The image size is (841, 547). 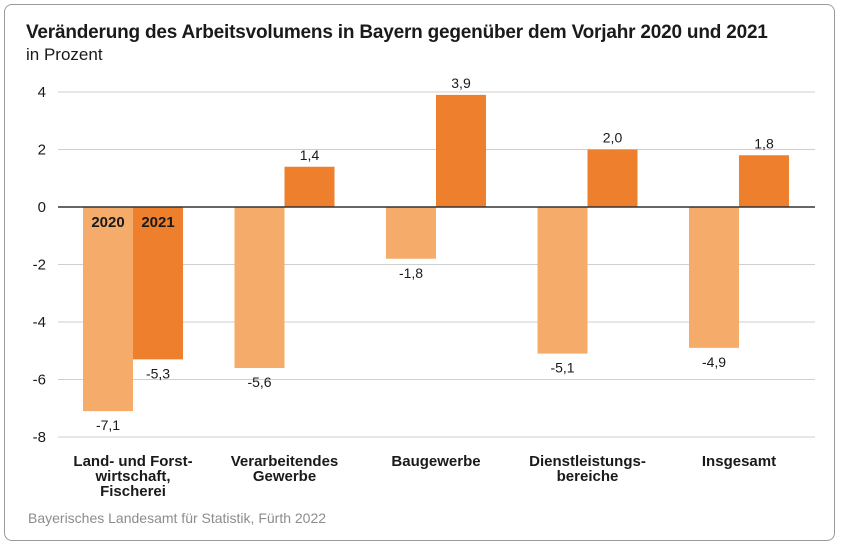 I want to click on y-tick-label: -8, so click(x=39, y=437).